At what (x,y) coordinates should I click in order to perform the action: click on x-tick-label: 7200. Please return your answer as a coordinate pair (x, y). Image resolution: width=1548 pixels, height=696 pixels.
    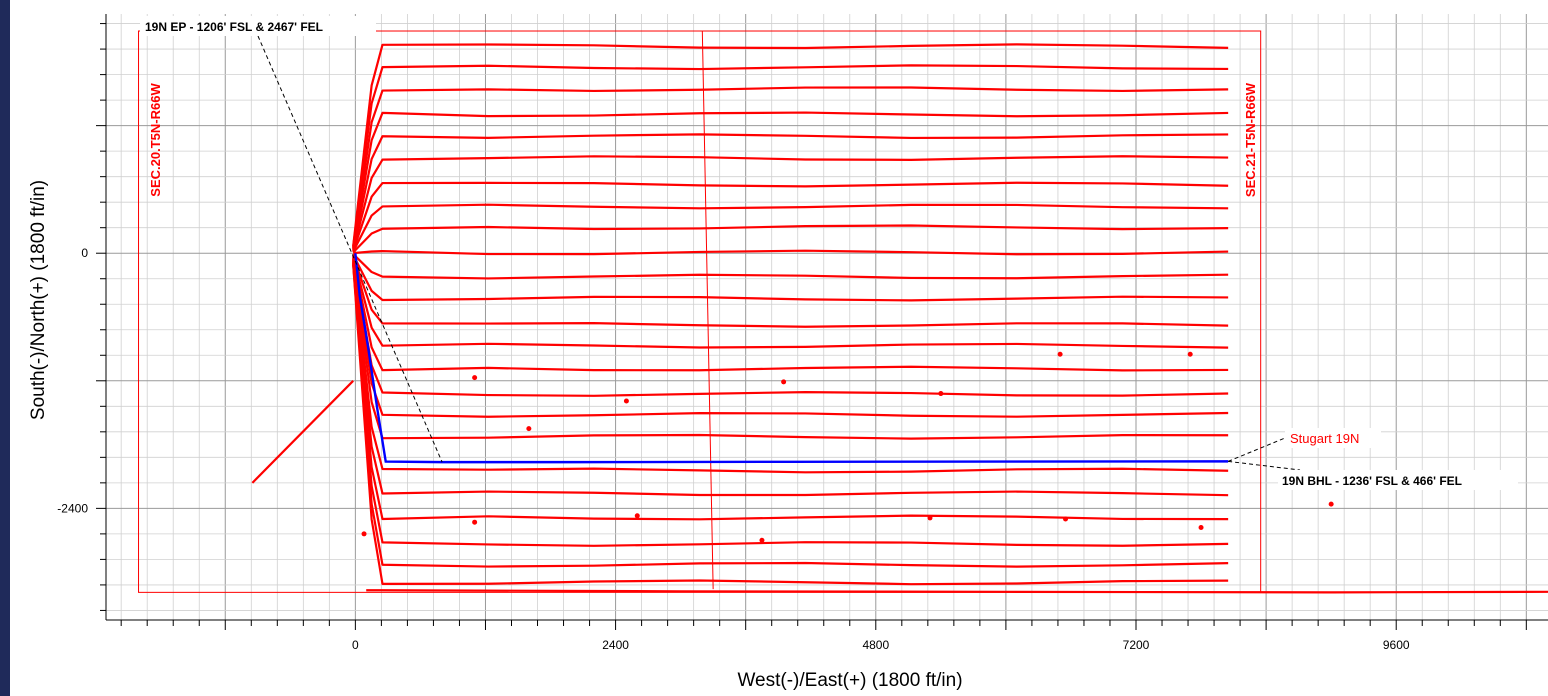
    Looking at the image, I should click on (1136, 645).